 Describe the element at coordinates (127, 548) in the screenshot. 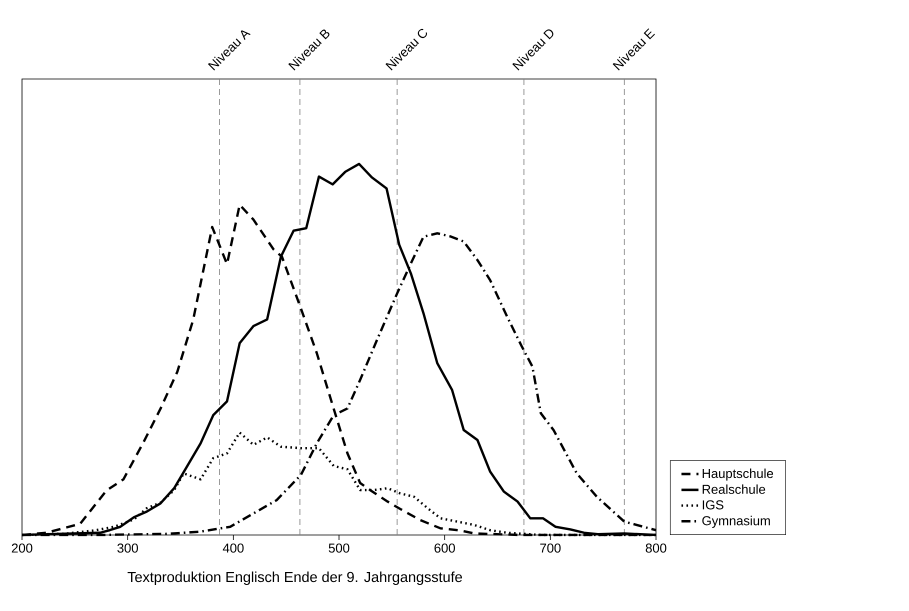

I see `x-tick-label: 300` at that location.